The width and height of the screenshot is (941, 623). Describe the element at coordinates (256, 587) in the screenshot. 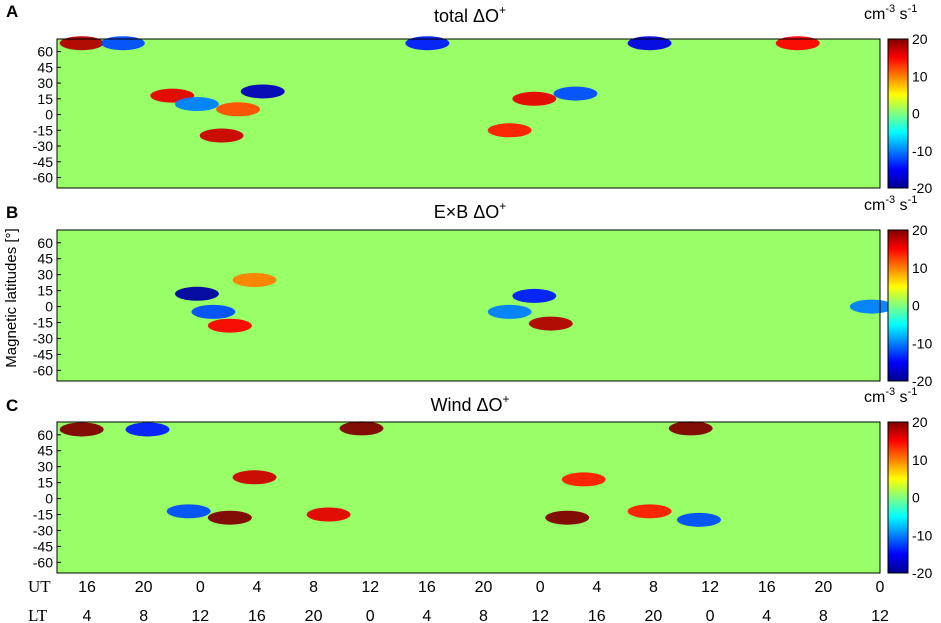

I see `ut-tick-label: 4` at that location.